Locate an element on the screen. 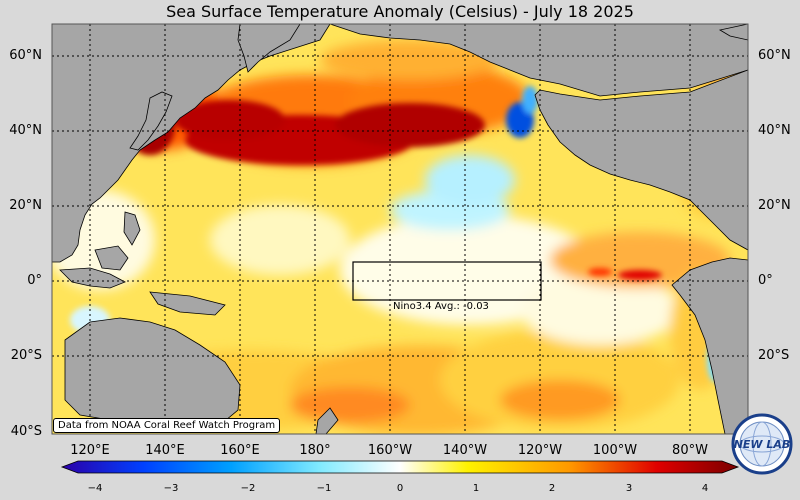 The width and height of the screenshot is (800, 500). lat-label-left: 0° is located at coordinates (34, 280).